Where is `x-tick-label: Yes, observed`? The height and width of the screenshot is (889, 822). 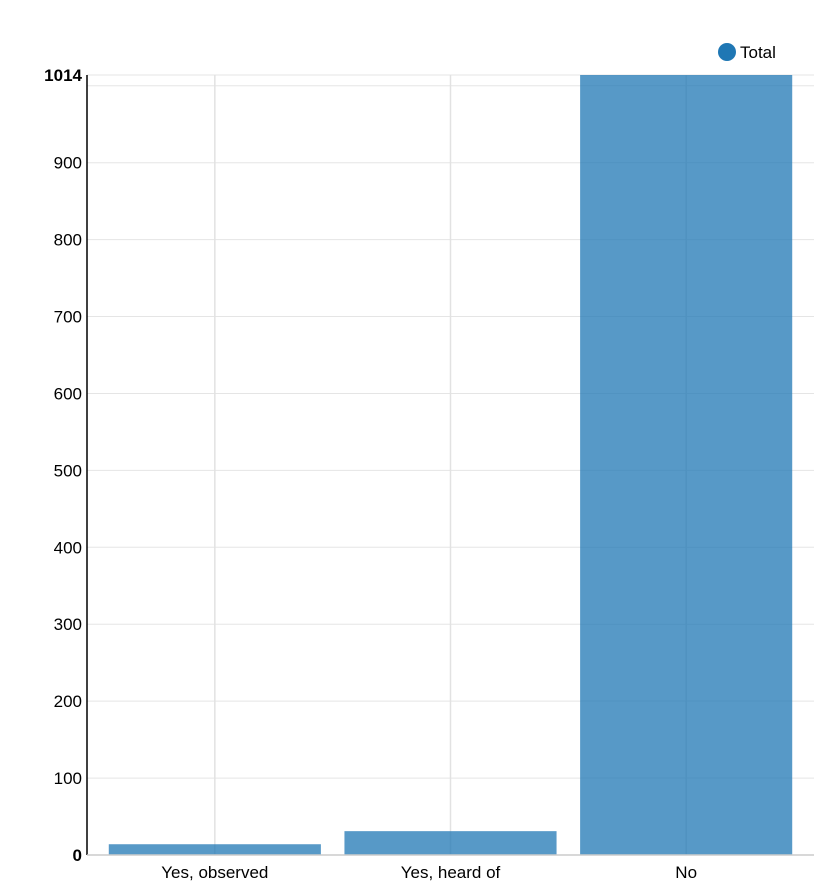 x-tick-label: Yes, observed is located at coordinates (214, 872).